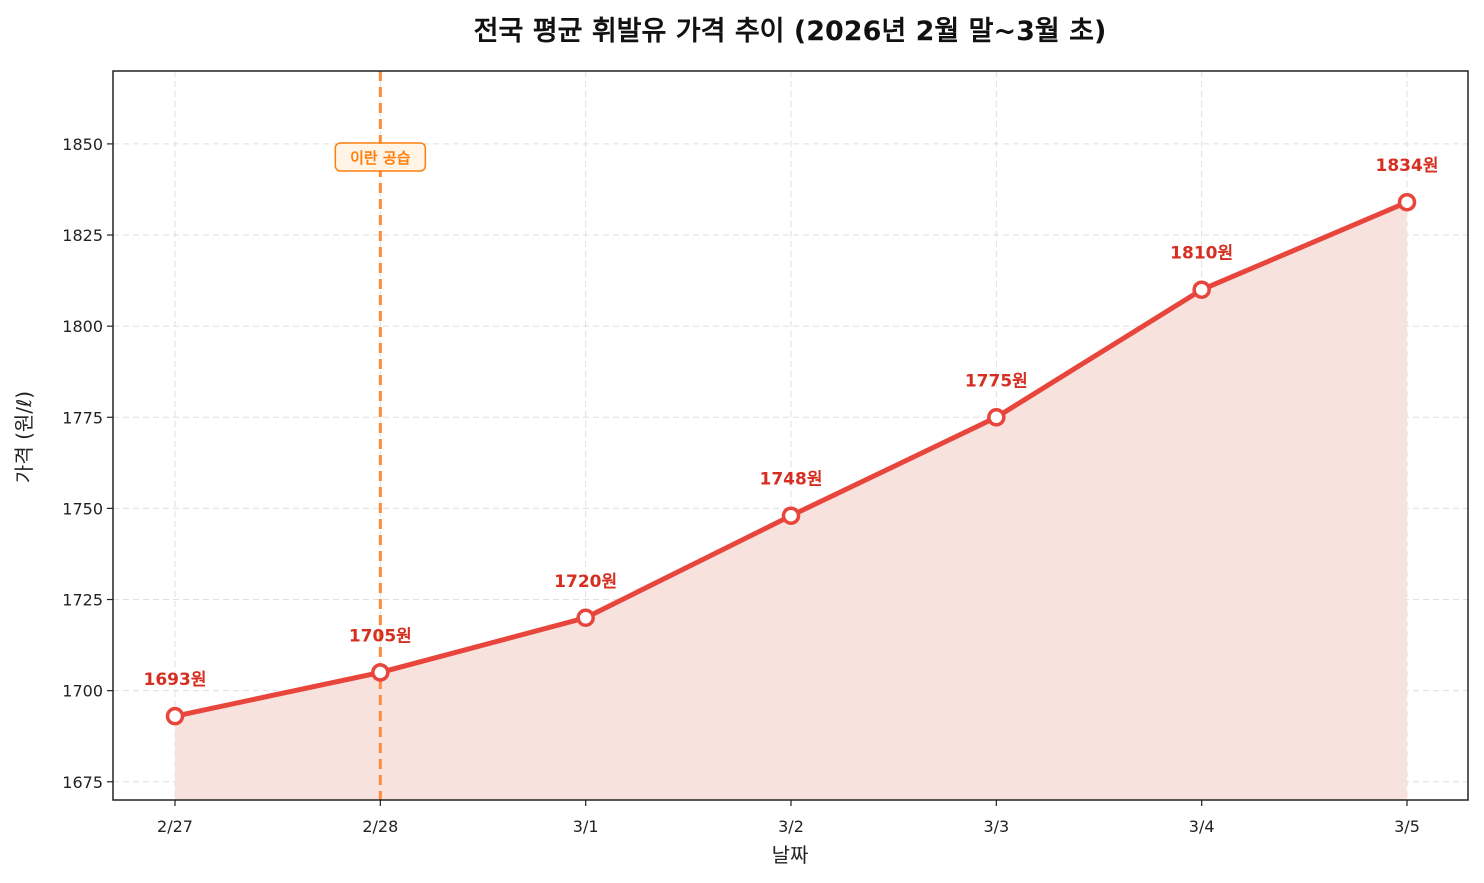 The width and height of the screenshot is (1484, 883). I want to click on y-axis-title: 가격 (원/ℓ), so click(24, 437).